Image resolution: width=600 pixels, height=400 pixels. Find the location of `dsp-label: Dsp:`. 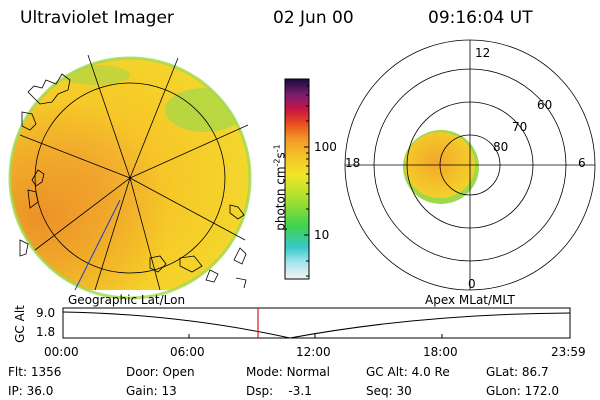

dsp-label: Dsp: is located at coordinates (260, 391).